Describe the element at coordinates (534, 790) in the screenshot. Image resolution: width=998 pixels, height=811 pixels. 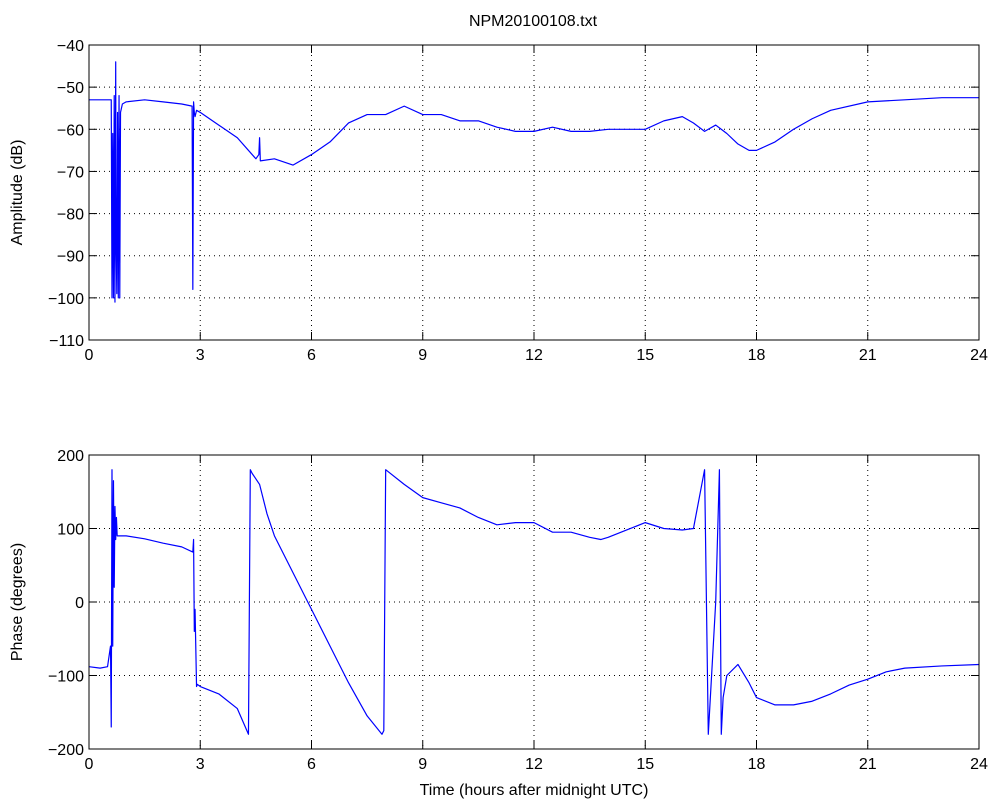
I see `phase-x-axis-label: Time (hours after midnight UTC)` at that location.